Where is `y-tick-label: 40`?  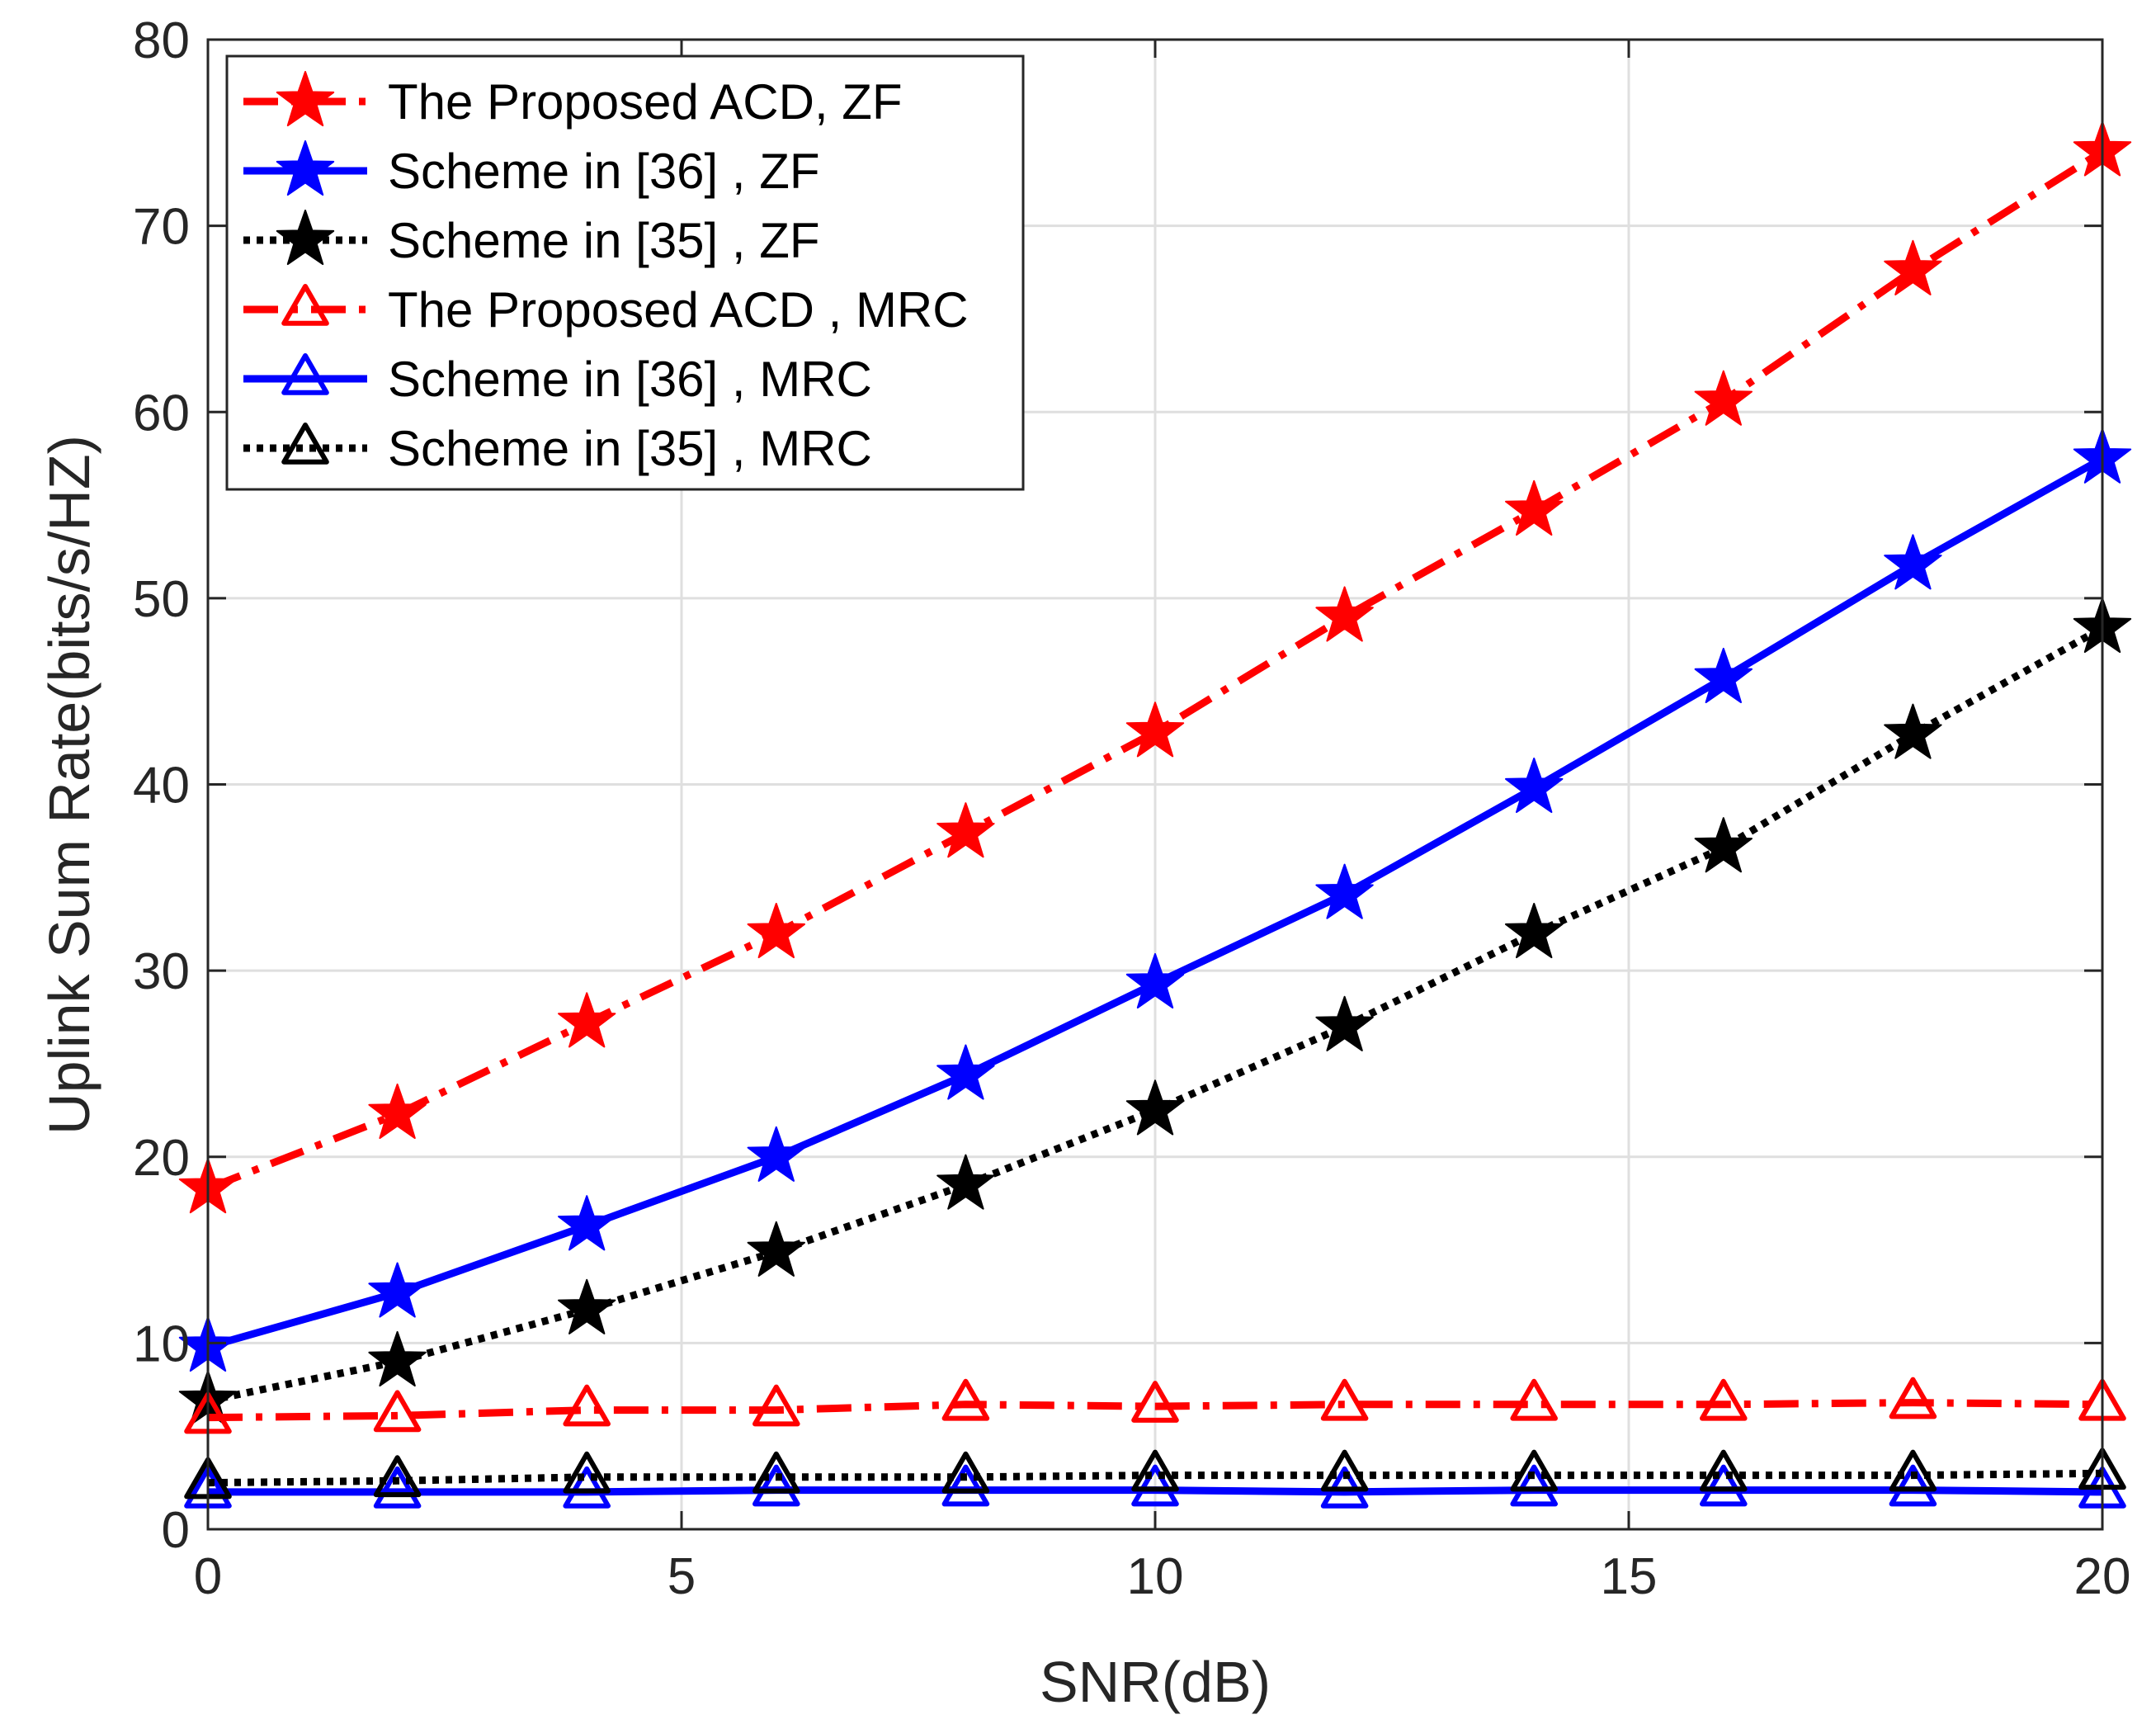
y-tick-label: 40 is located at coordinates (161, 786).